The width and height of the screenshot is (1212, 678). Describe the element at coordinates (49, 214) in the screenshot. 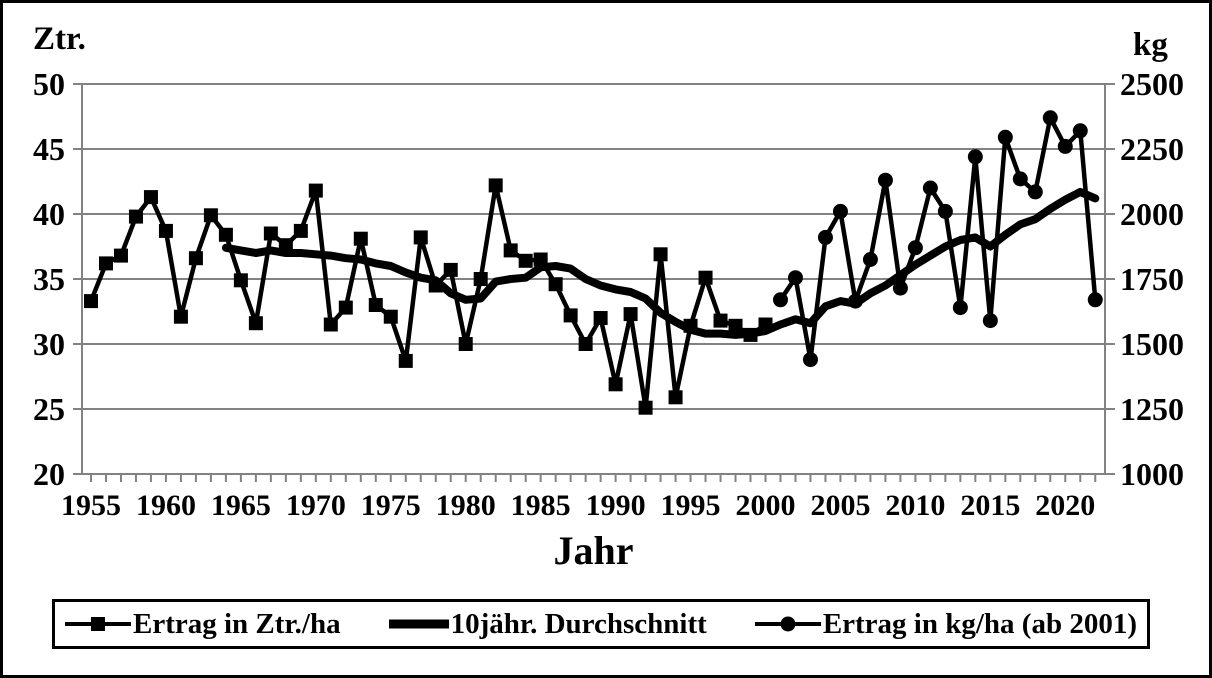

I see `y-tick-label-left: 40` at that location.